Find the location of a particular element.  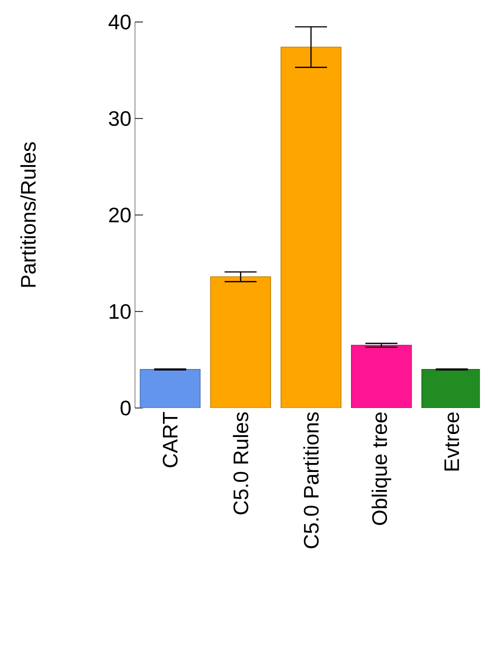

x-tick-label: CART is located at coordinates (170, 440).